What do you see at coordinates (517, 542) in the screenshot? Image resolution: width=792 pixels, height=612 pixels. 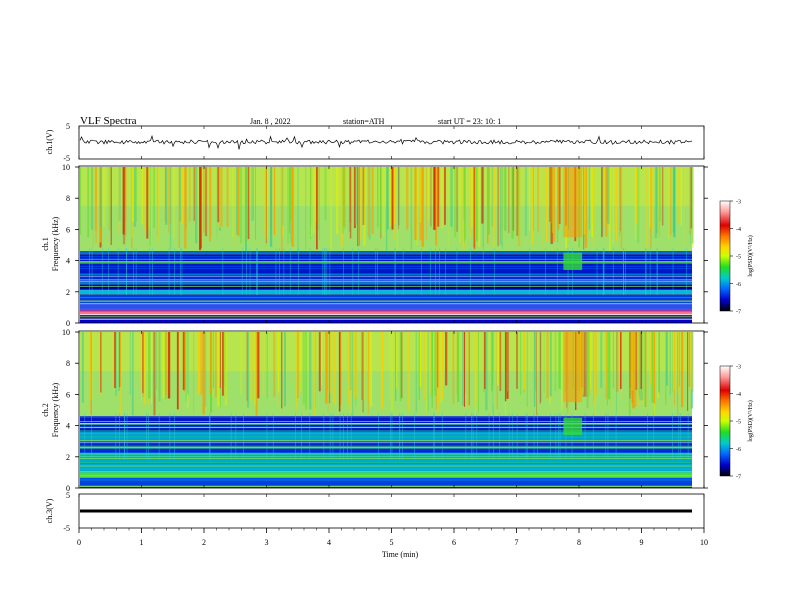 I see `time-tick-label: 7` at bounding box center [517, 542].